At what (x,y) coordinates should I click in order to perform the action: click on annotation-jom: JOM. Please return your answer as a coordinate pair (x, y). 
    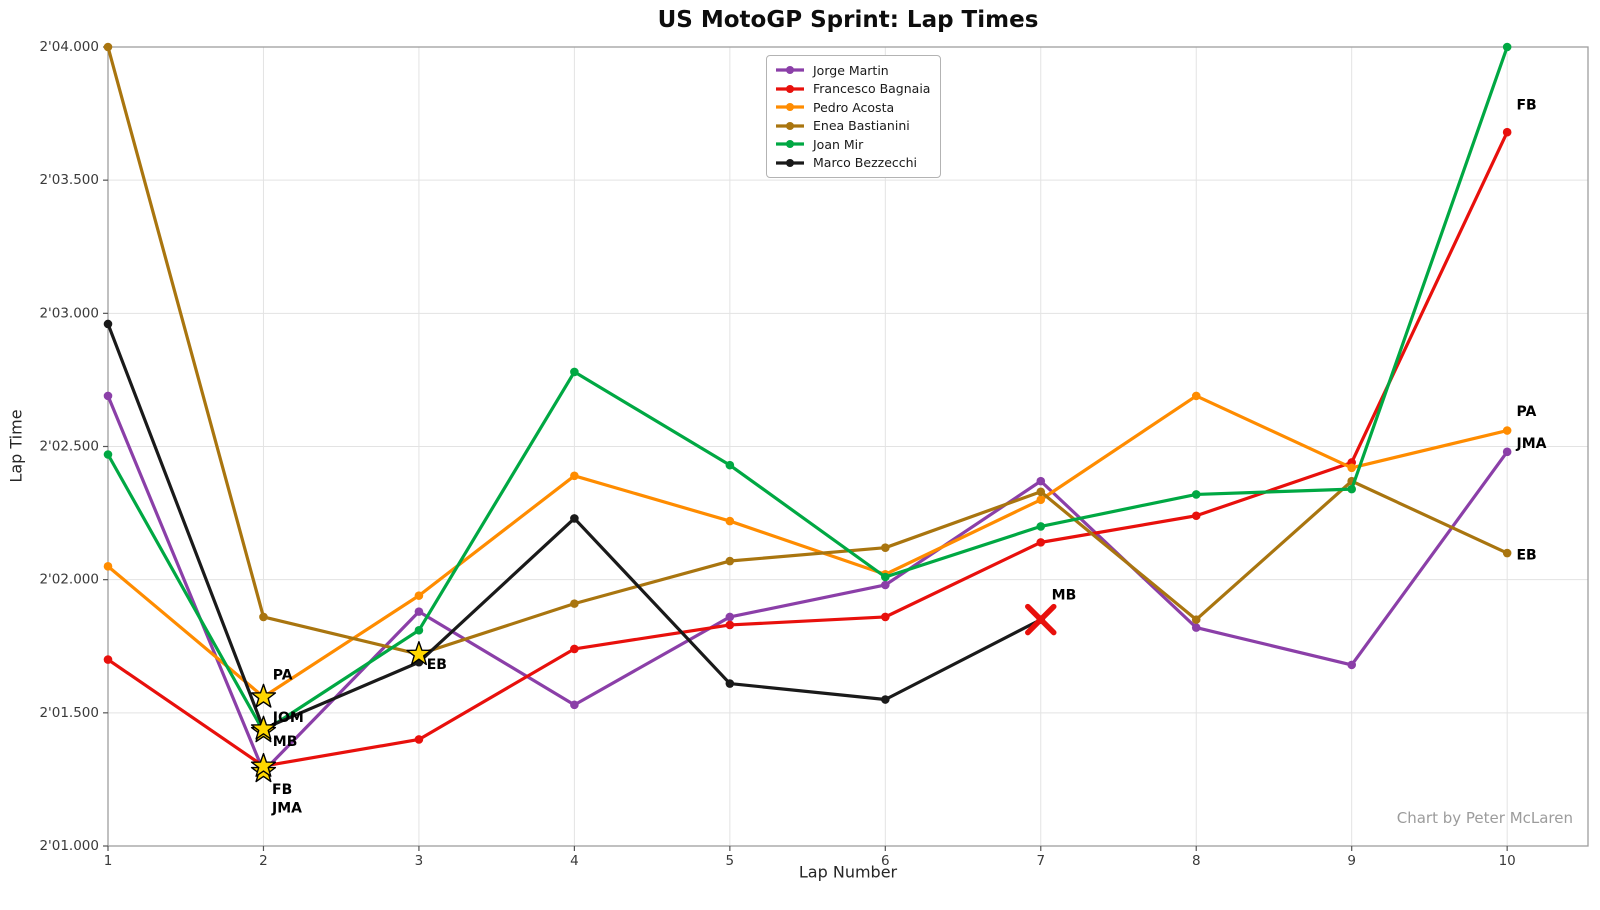
    Looking at the image, I should click on (288, 718).